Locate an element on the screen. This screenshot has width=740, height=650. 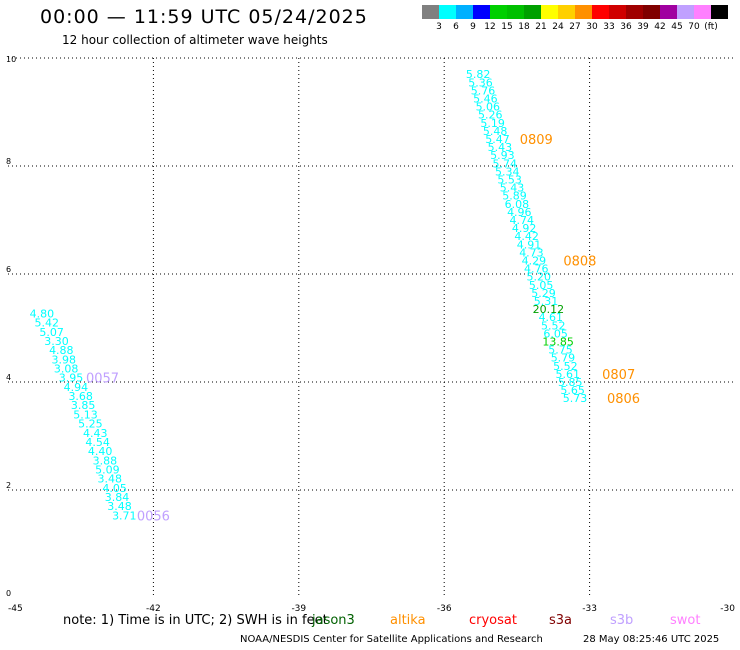
color-scale-label: 6 is located at coordinates (456, 27).